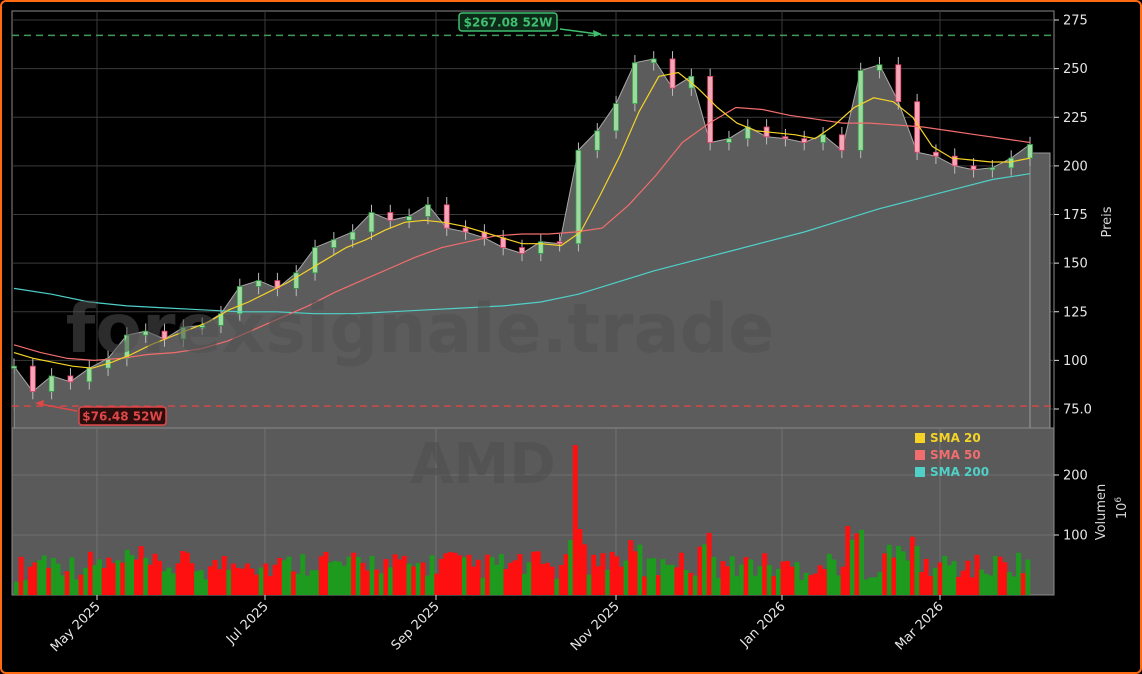 The height and width of the screenshot is (674, 1142). What do you see at coordinates (920, 455) in the screenshot?
I see `legend-swatch-sma50` at bounding box center [920, 455].